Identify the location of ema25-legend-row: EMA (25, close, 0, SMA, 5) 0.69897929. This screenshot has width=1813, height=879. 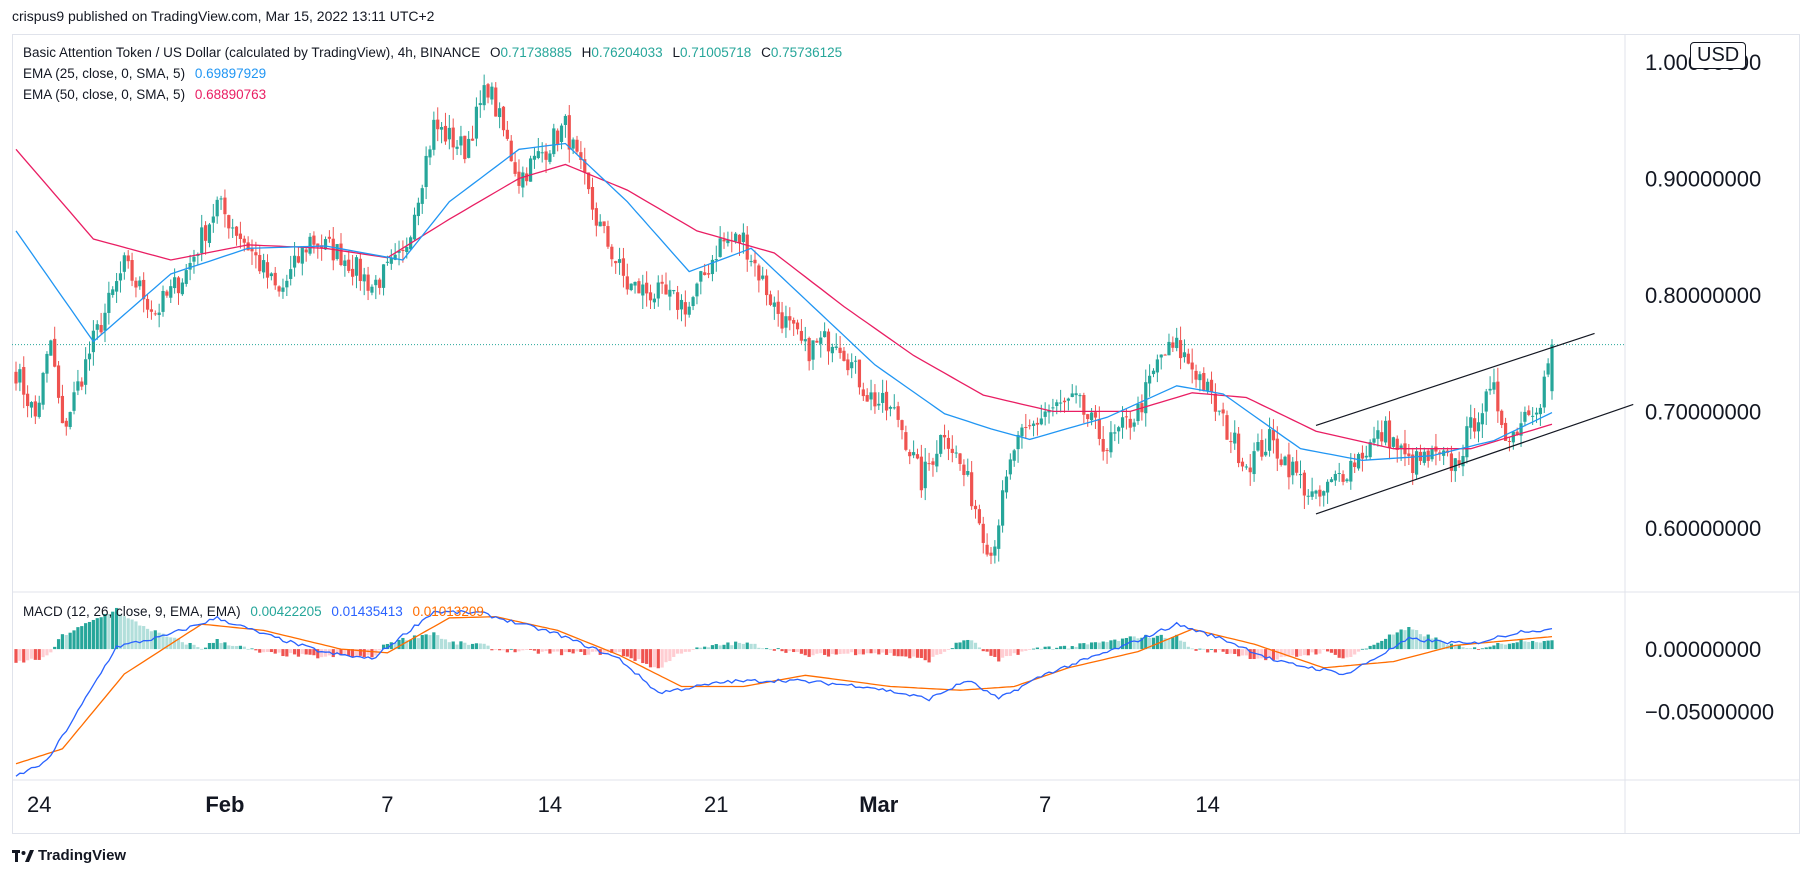
(144, 73).